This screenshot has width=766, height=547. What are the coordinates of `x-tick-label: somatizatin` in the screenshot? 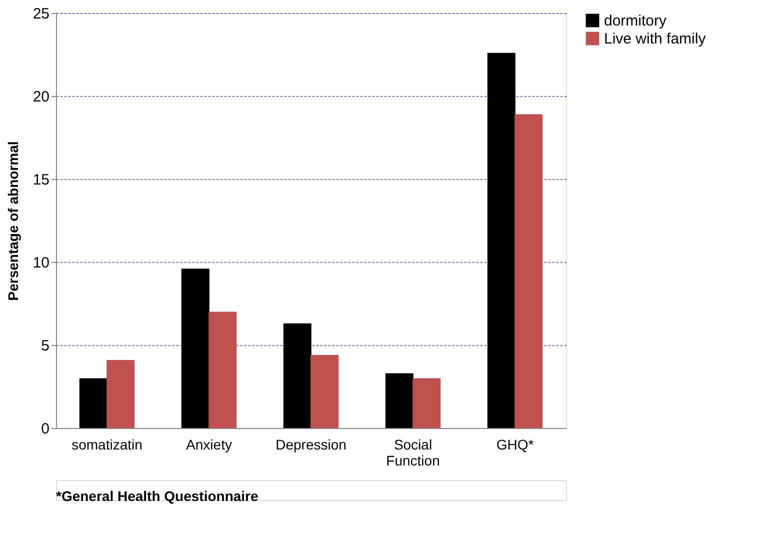 It's located at (107, 444).